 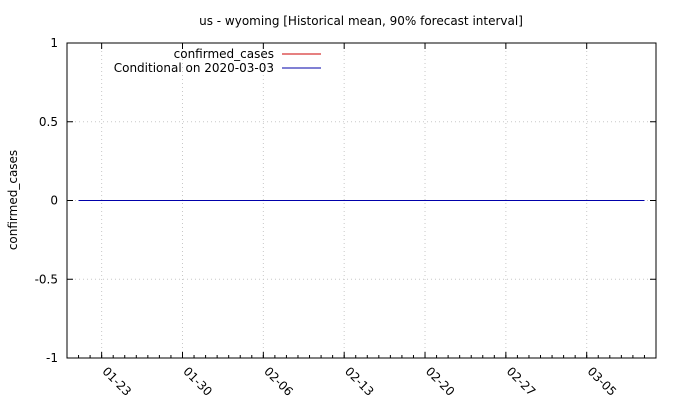 I want to click on y-tick-label: 1, so click(x=54, y=43).